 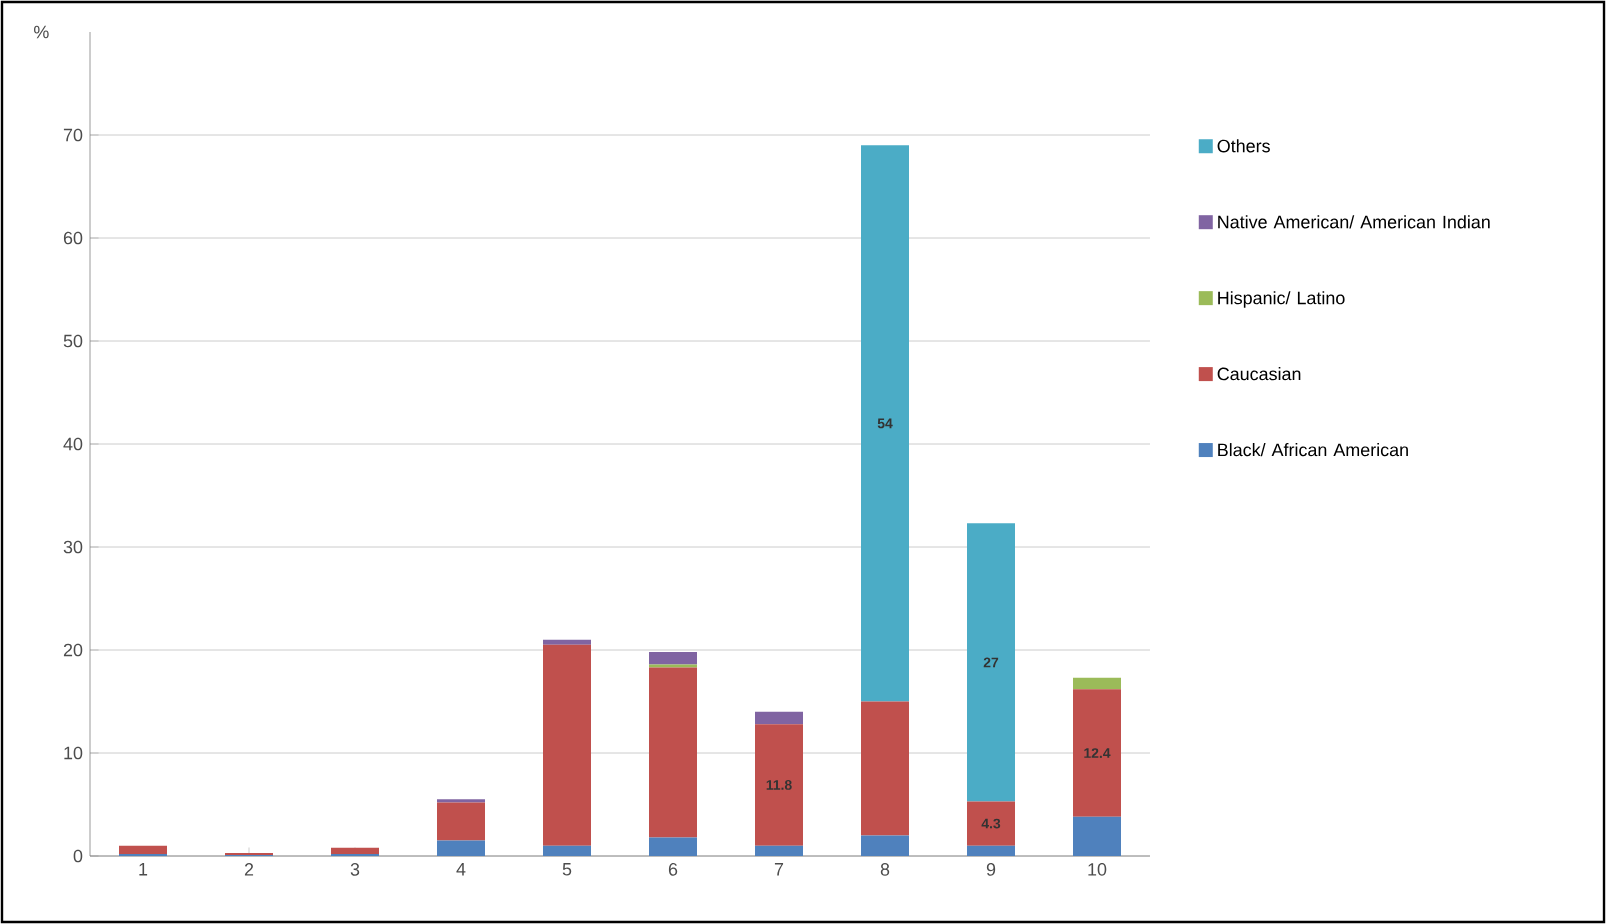 What do you see at coordinates (73, 341) in the screenshot?
I see `y-tick-label: 50` at bounding box center [73, 341].